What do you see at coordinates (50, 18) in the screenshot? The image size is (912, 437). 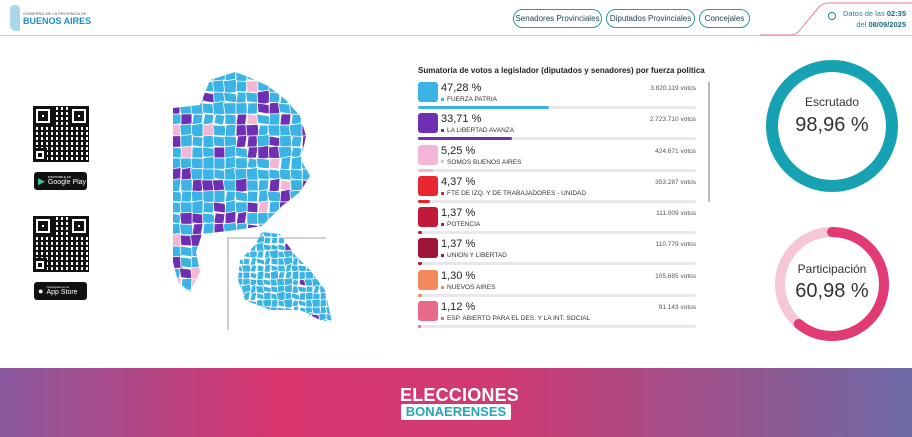 I see `province-logo: GOBIERNO DE LA PROVINCIA DE BUENOS AIRES` at bounding box center [50, 18].